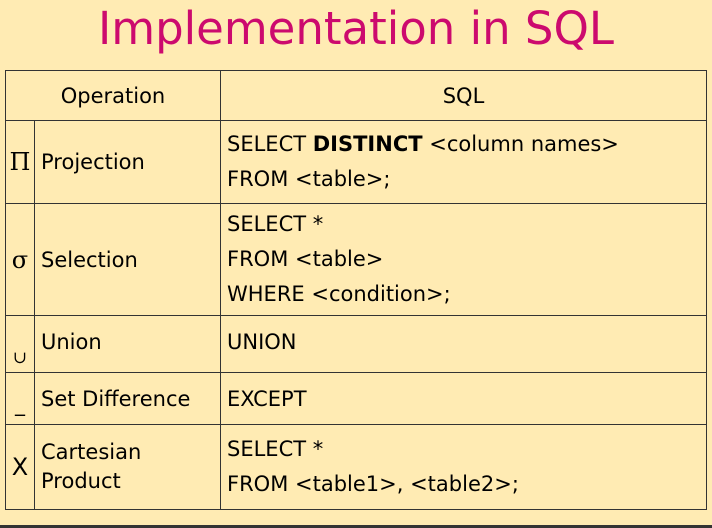 Image resolution: width=712 pixels, height=528 pixels. Describe the element at coordinates (127, 162) in the screenshot. I see `operation-name: Projection` at that location.